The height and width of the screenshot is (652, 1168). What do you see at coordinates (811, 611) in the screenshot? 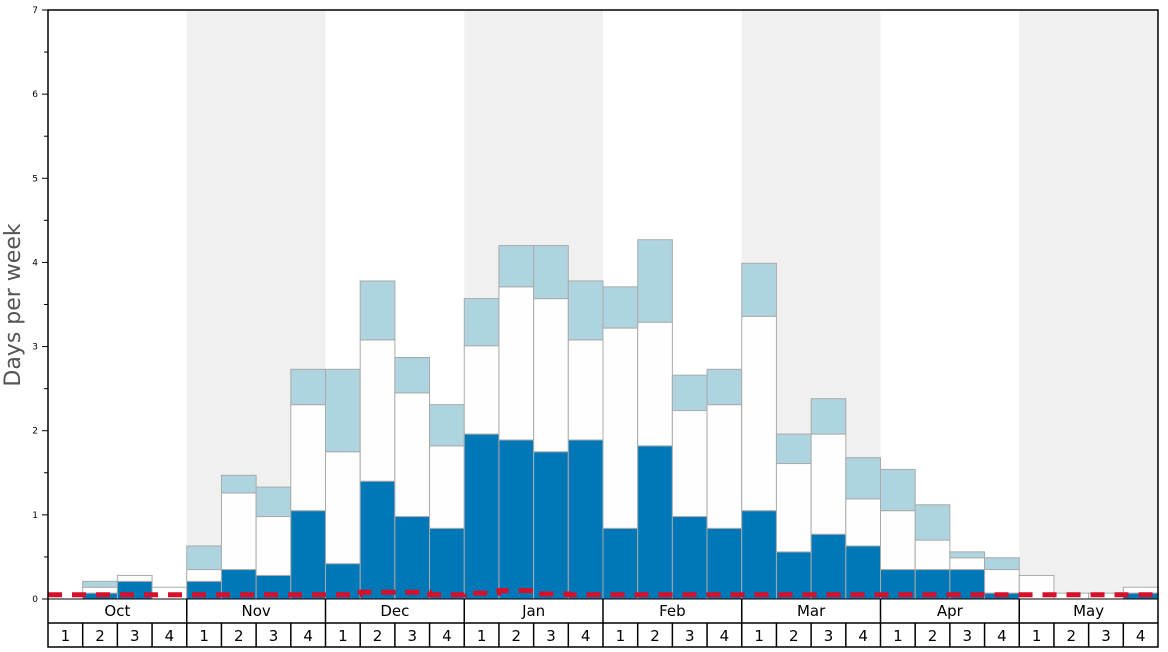
I see `month-label: Mar` at bounding box center [811, 611].